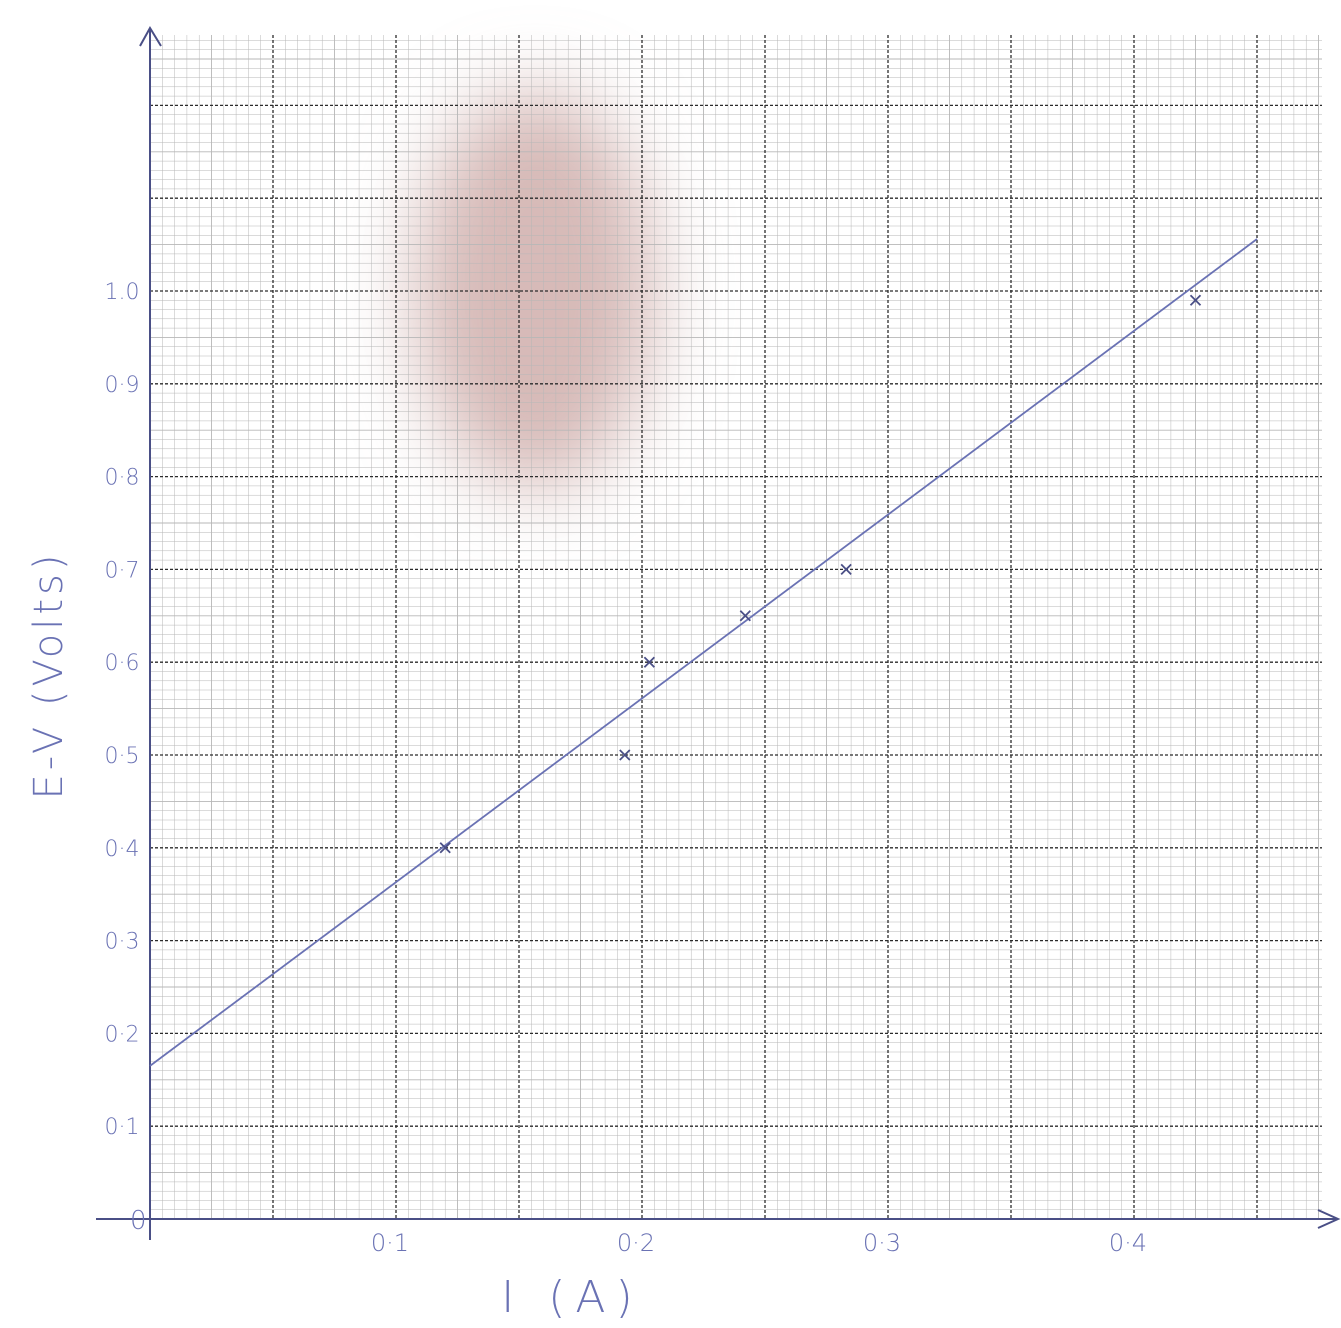 This screenshot has height=1328, width=1341. Describe the element at coordinates (122, 1034) in the screenshot. I see `y-tick-label: 0·2` at that location.